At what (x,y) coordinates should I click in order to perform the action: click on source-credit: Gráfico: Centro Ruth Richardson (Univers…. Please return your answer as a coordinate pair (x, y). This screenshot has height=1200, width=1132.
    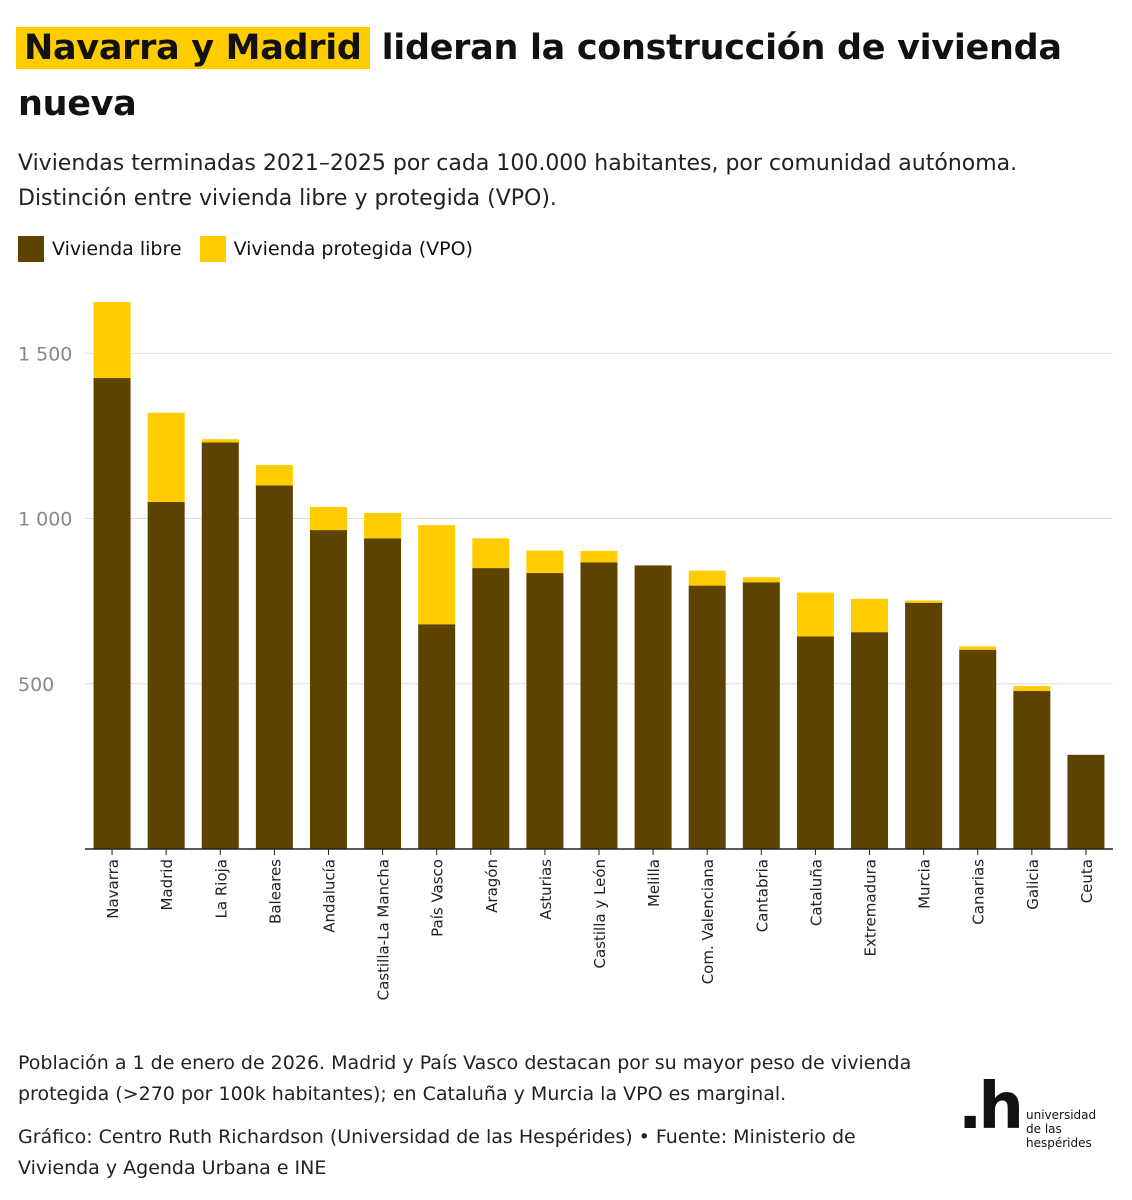
    Looking at the image, I should click on (437, 1152).